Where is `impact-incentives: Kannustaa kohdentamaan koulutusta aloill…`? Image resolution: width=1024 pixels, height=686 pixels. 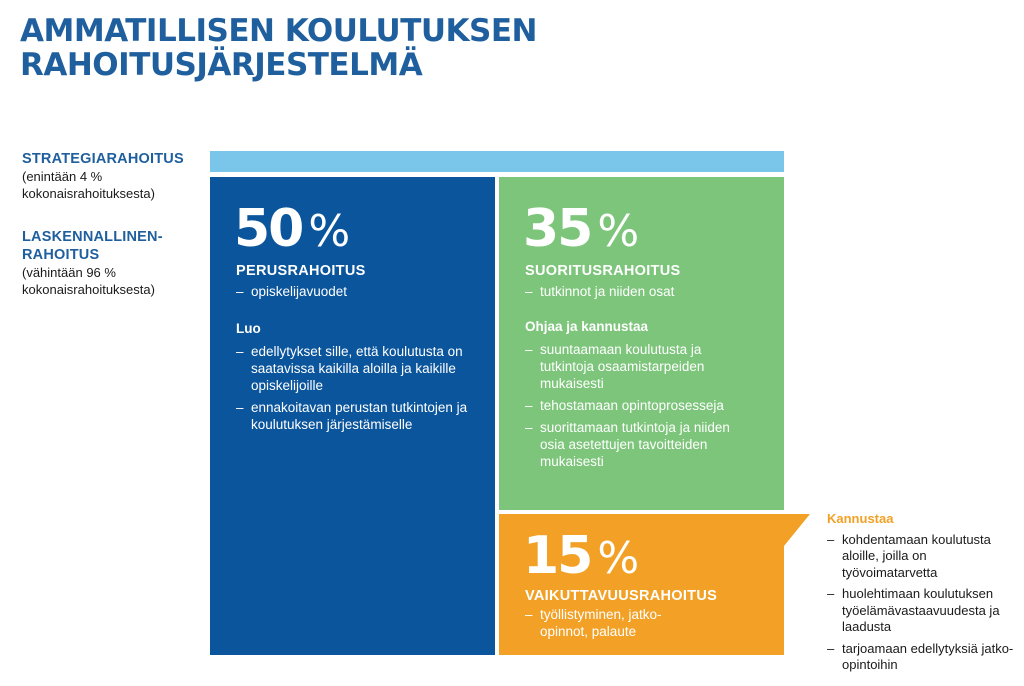
impact-incentives: Kannustaa kohdentamaan koulutusta aloill… is located at coordinates (922, 595).